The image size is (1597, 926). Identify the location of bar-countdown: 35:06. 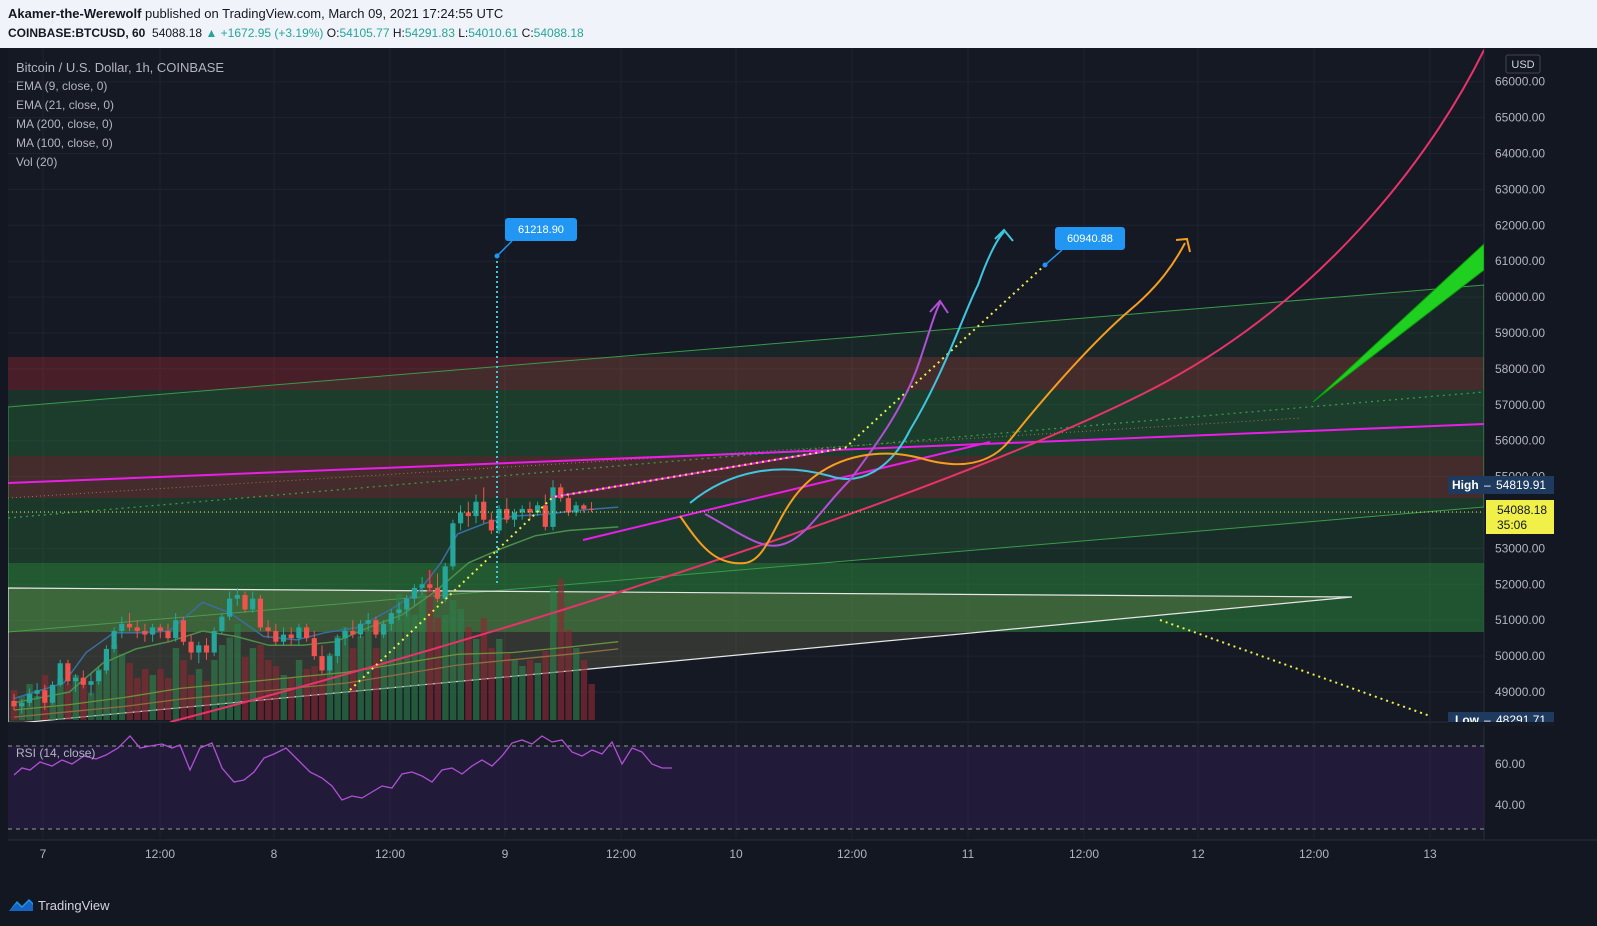
(1512, 525).